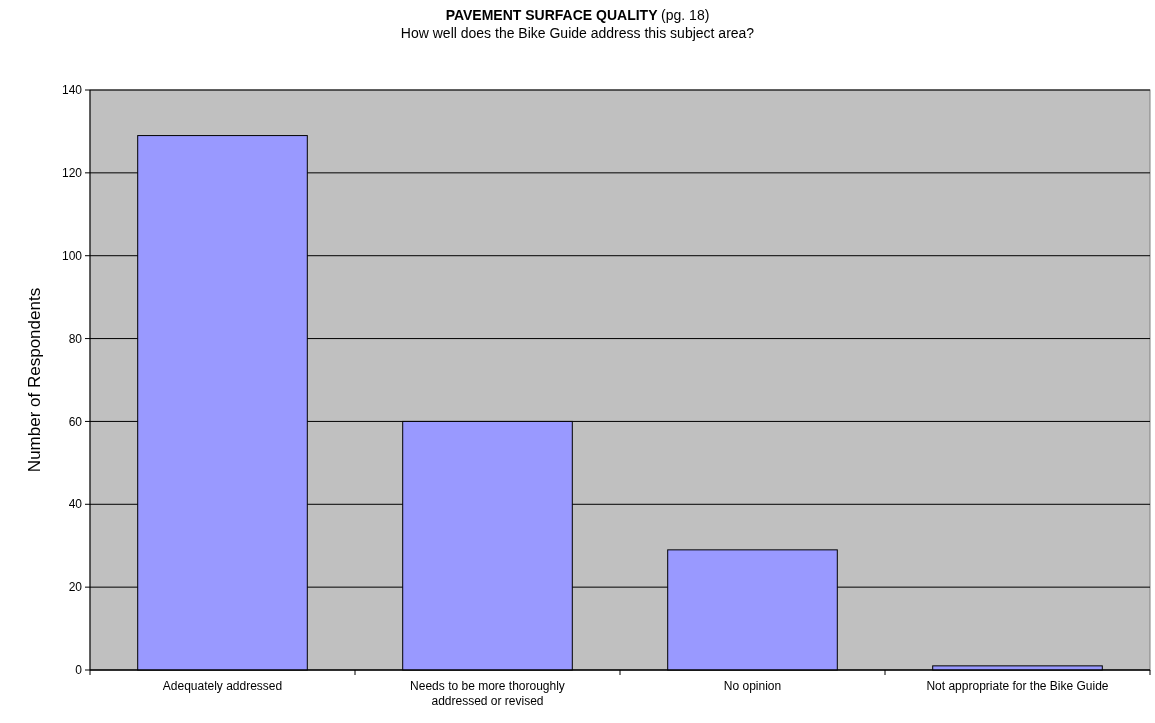 This screenshot has width=1155, height=723. What do you see at coordinates (577, 33) in the screenshot?
I see `chart-subtitle: How well does the Bike Guide address this subject area?` at bounding box center [577, 33].